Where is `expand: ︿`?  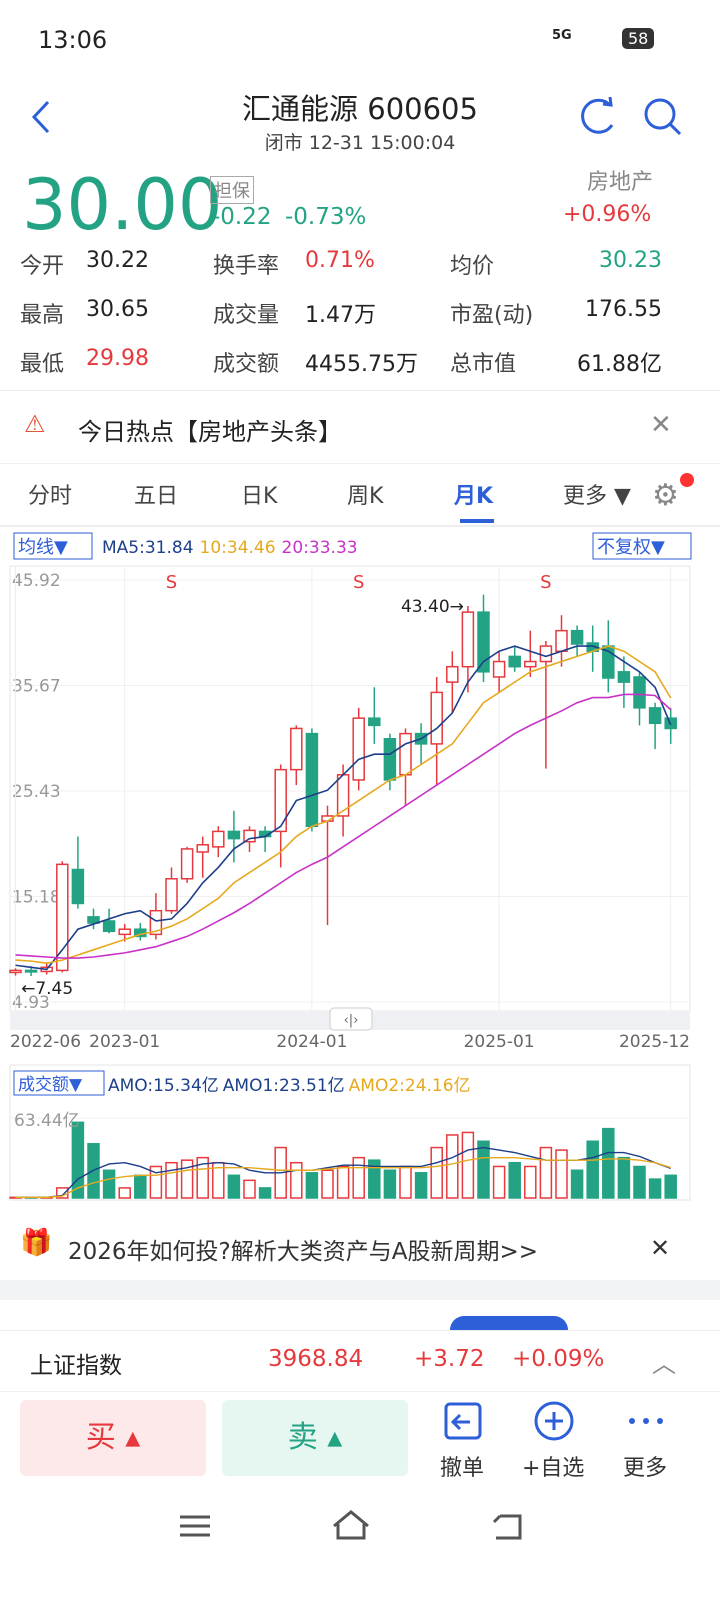
expand: ︿ is located at coordinates (664, 1364).